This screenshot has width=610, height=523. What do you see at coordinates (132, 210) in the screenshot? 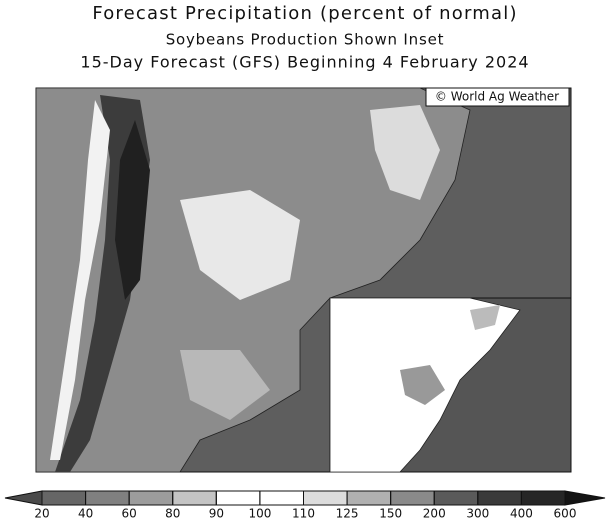
I see `dry-zone` at bounding box center [132, 210].